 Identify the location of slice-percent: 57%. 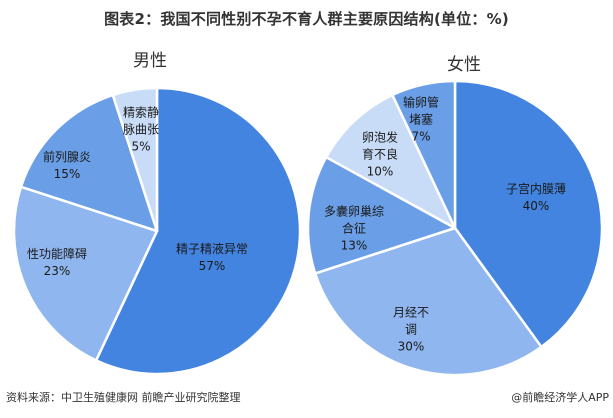
(212, 266).